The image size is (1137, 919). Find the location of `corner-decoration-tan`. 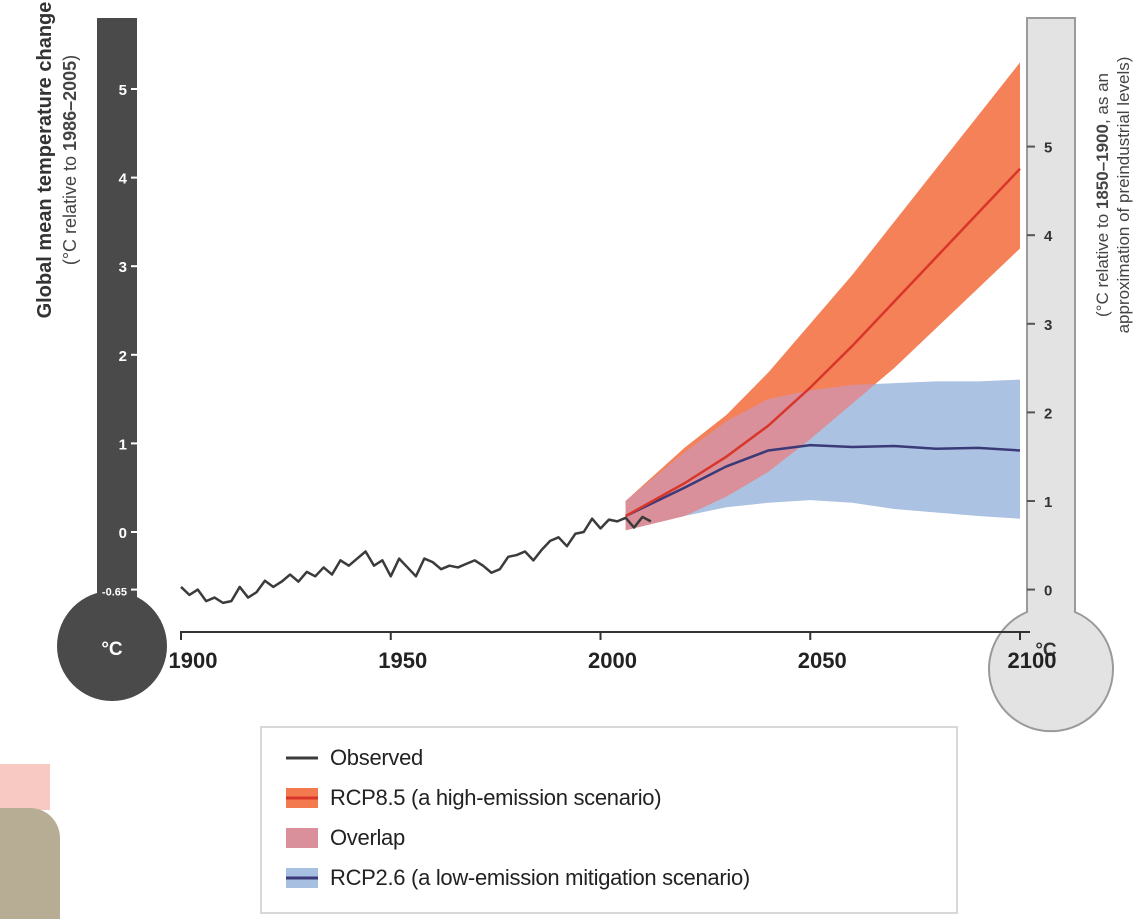

corner-decoration-tan is located at coordinates (30, 863).